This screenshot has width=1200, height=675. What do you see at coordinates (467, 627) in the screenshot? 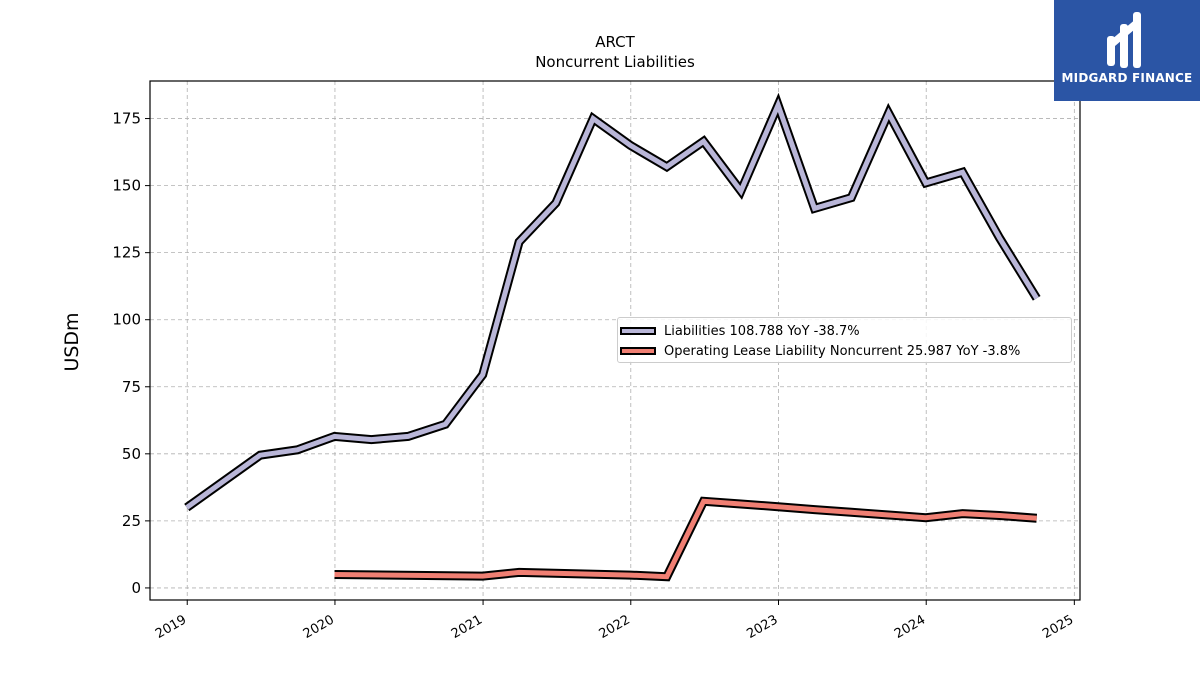
I see `x-tick-label: 2021` at bounding box center [467, 627].